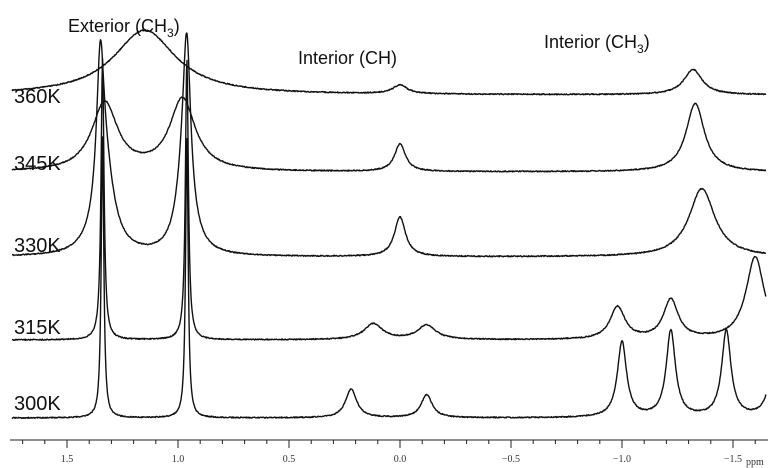  What do you see at coordinates (597, 44) in the screenshot?
I see `annotation-interior-ch3: Interior (CH3)` at bounding box center [597, 44].